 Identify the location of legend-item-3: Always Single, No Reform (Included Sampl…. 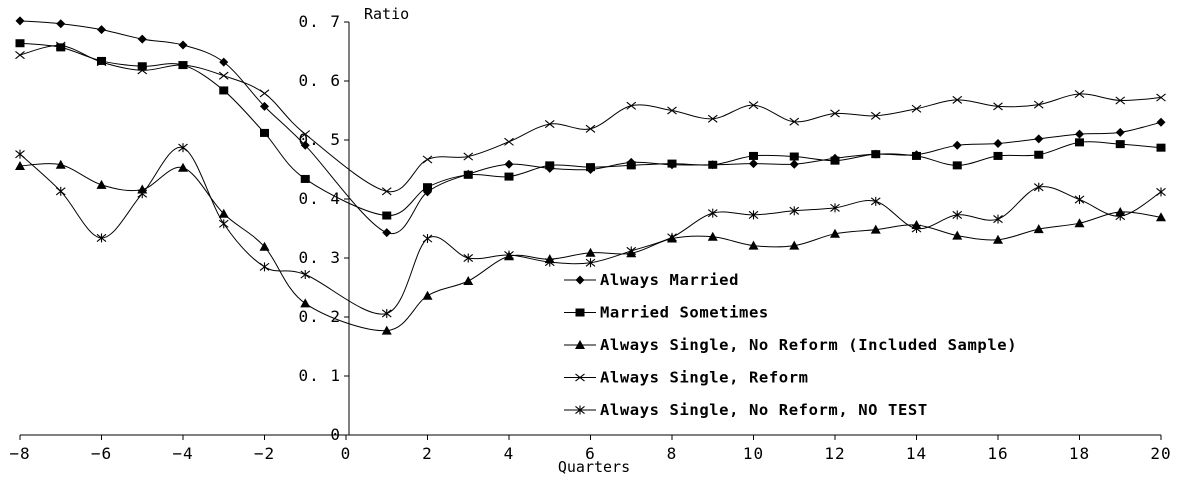
(790, 345).